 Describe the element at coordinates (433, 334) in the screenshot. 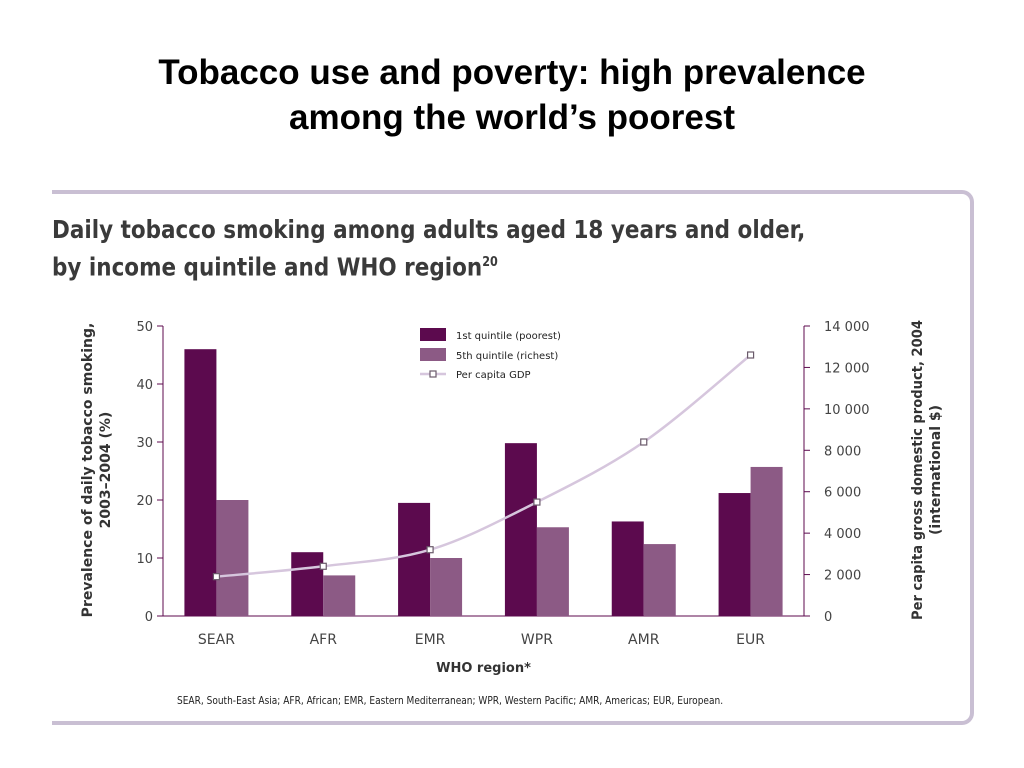

I see `legend-swatch-poorest` at that location.